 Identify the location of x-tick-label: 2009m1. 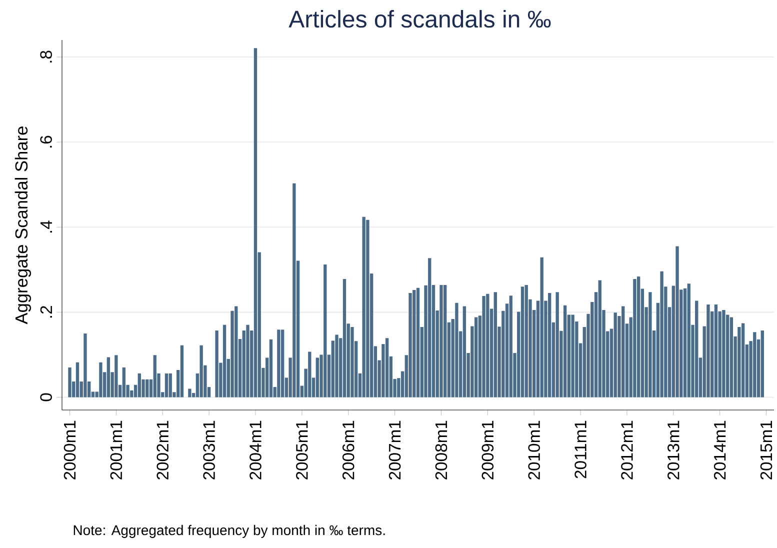
(488, 450).